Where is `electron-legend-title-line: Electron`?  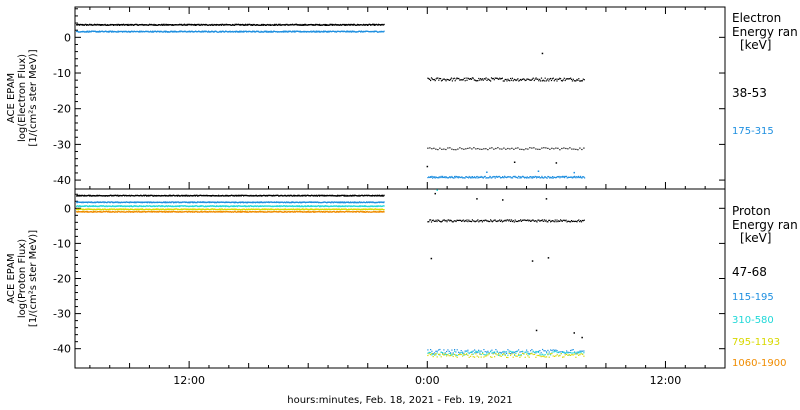
electron-legend-title-line: Electron is located at coordinates (756, 18).